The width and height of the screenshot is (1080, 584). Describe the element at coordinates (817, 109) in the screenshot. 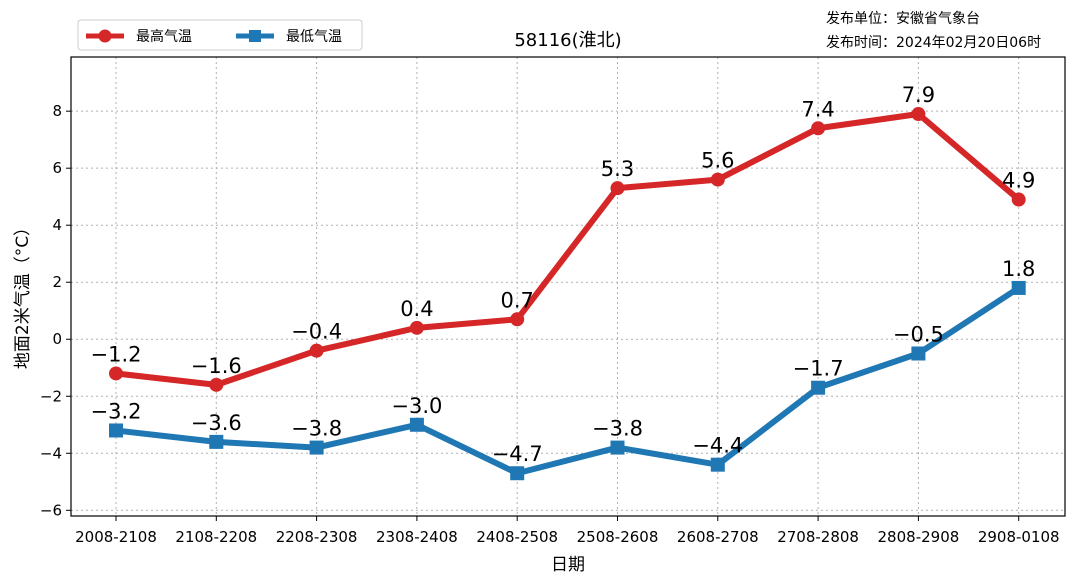

I see `max-temp-label: 7.4` at that location.